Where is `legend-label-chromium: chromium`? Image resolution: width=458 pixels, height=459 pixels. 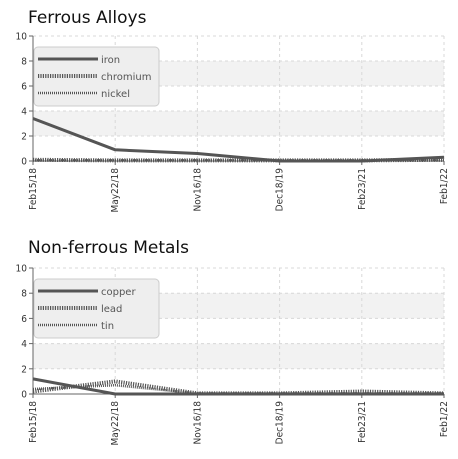
legend-label-chromium: chromium is located at coordinates (126, 77).